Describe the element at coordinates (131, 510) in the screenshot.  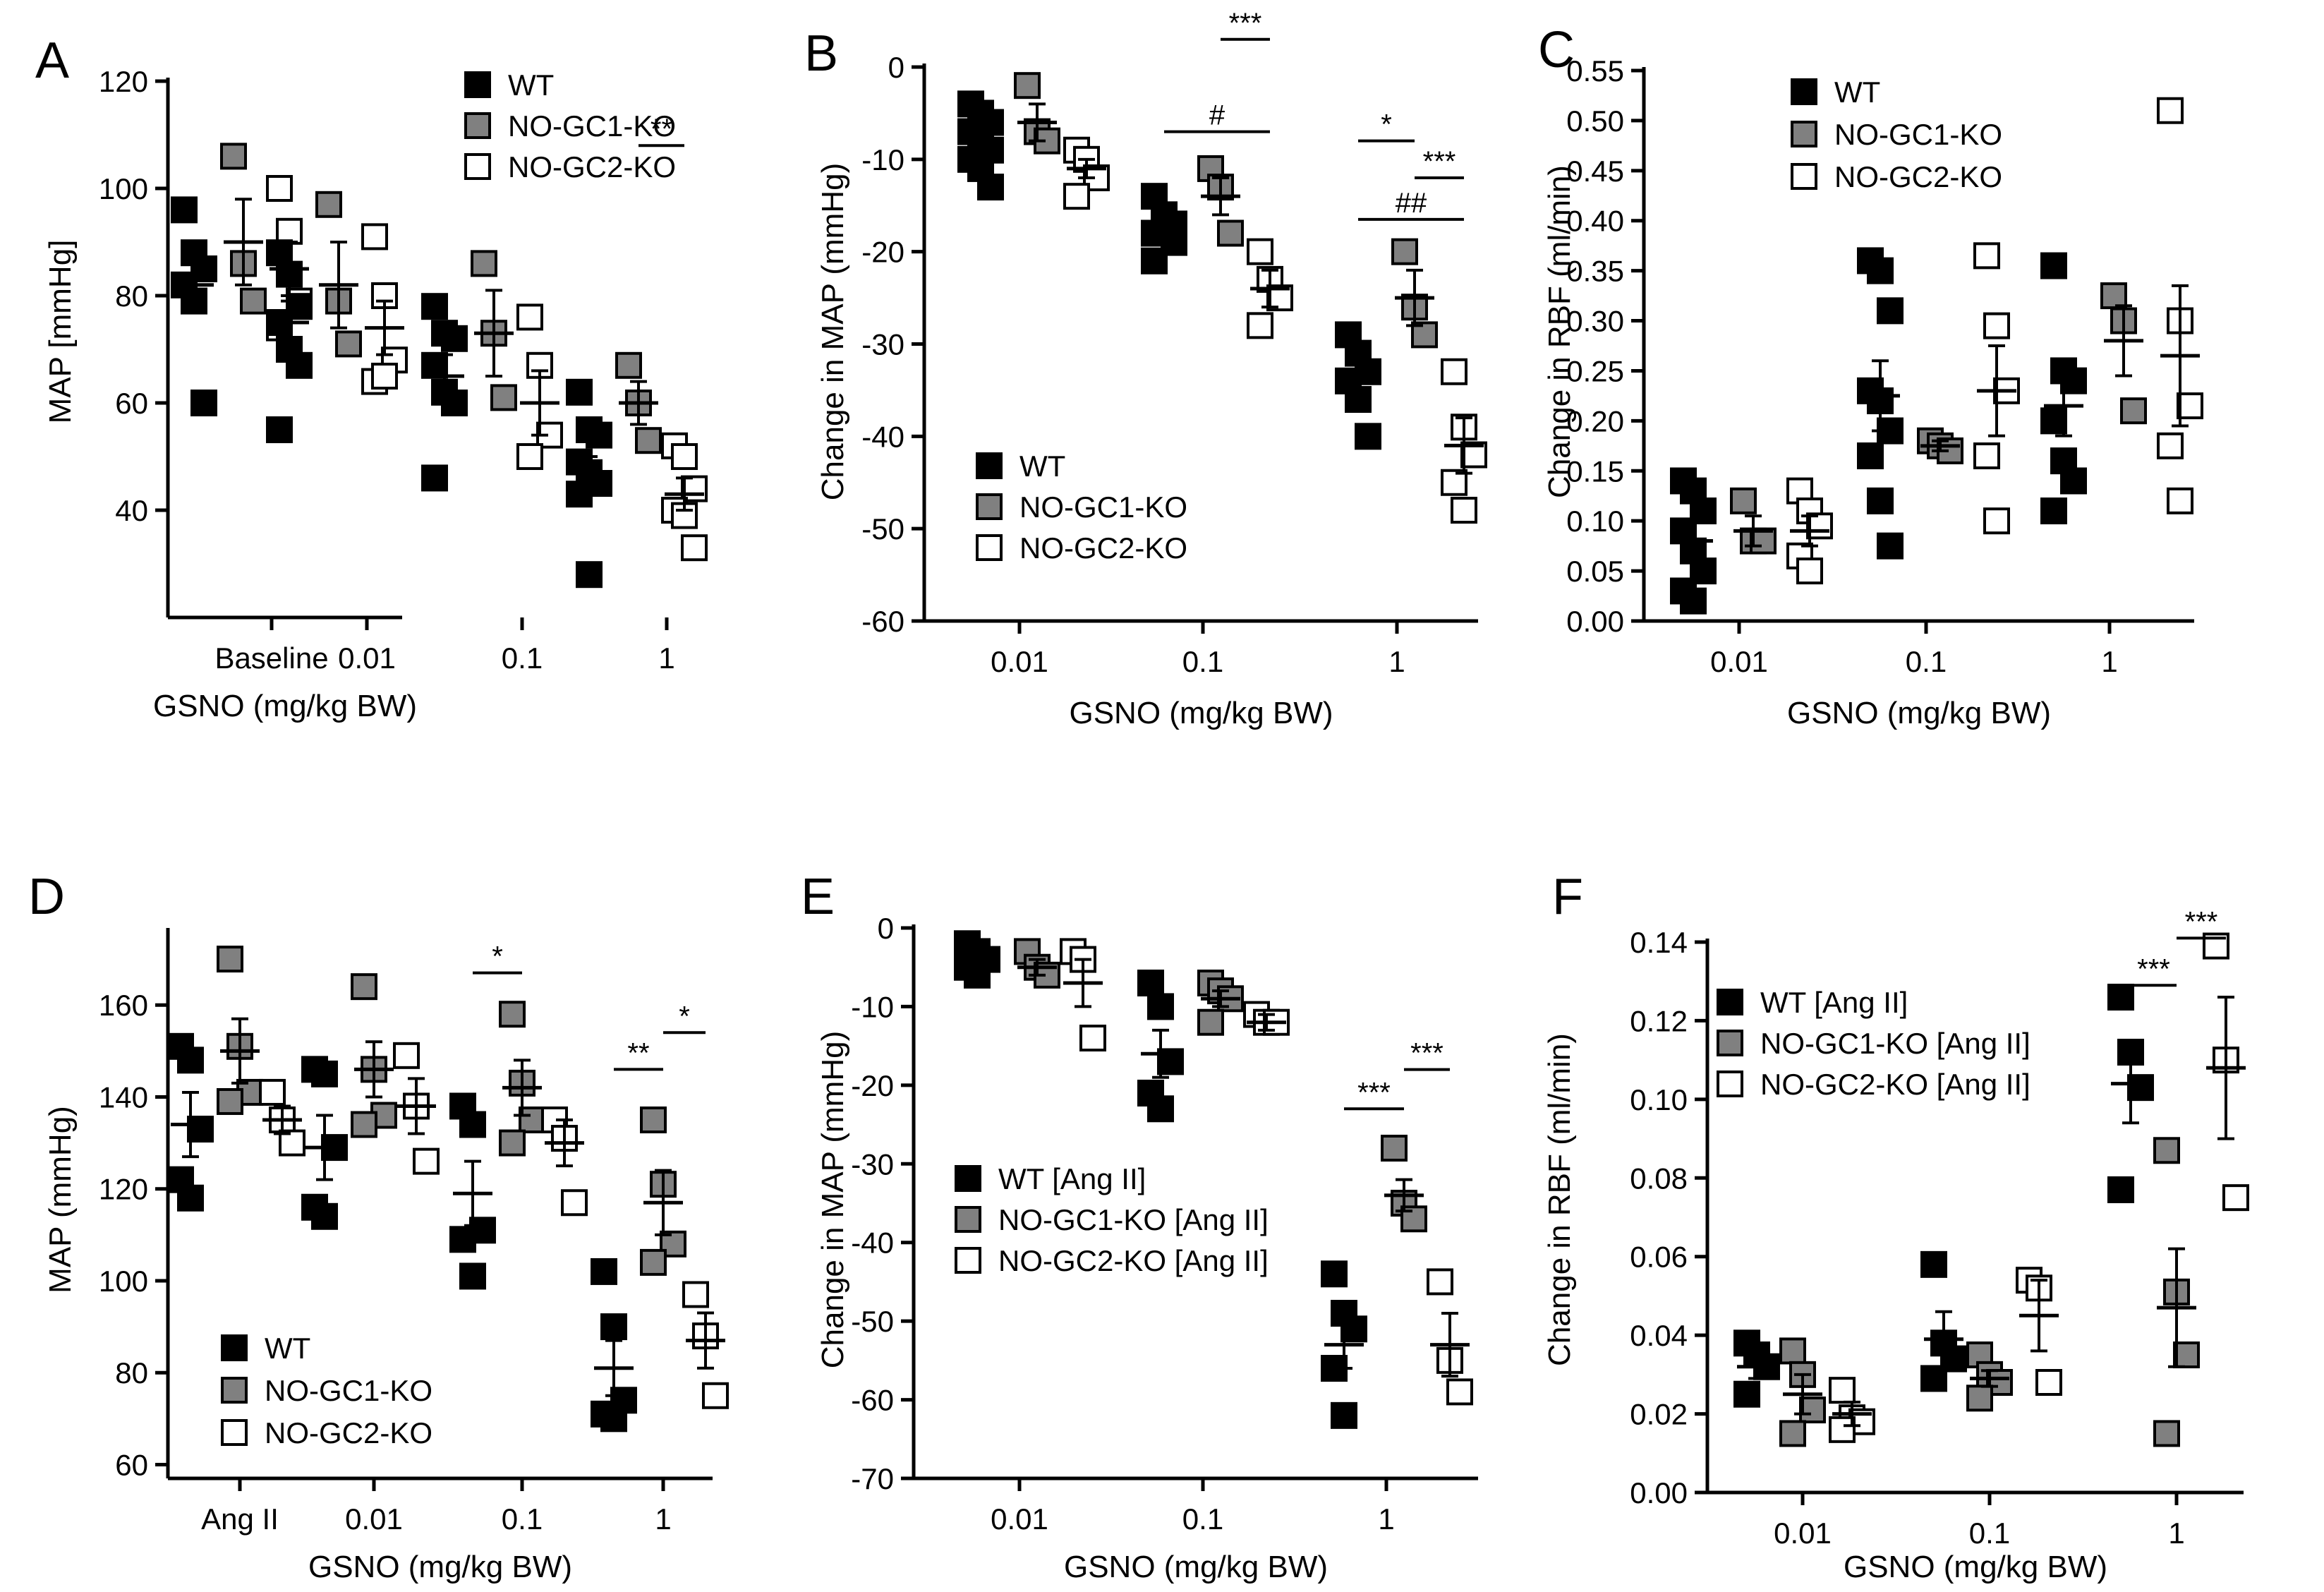
I see `y-tick-label: 40` at that location.